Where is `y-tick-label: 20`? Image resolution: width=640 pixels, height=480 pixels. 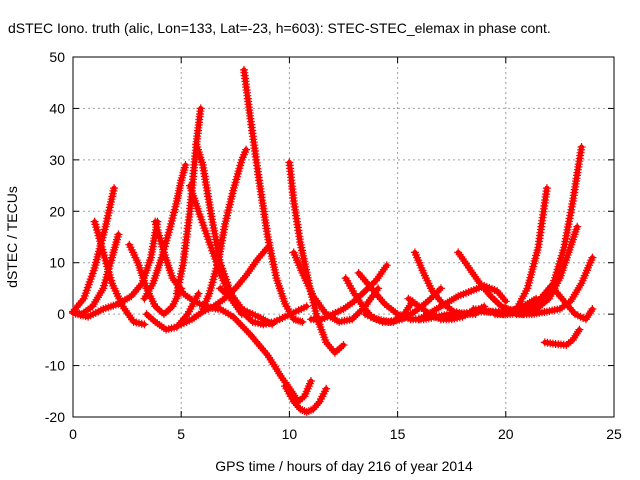 y-tick-label: 20 is located at coordinates (57, 211).